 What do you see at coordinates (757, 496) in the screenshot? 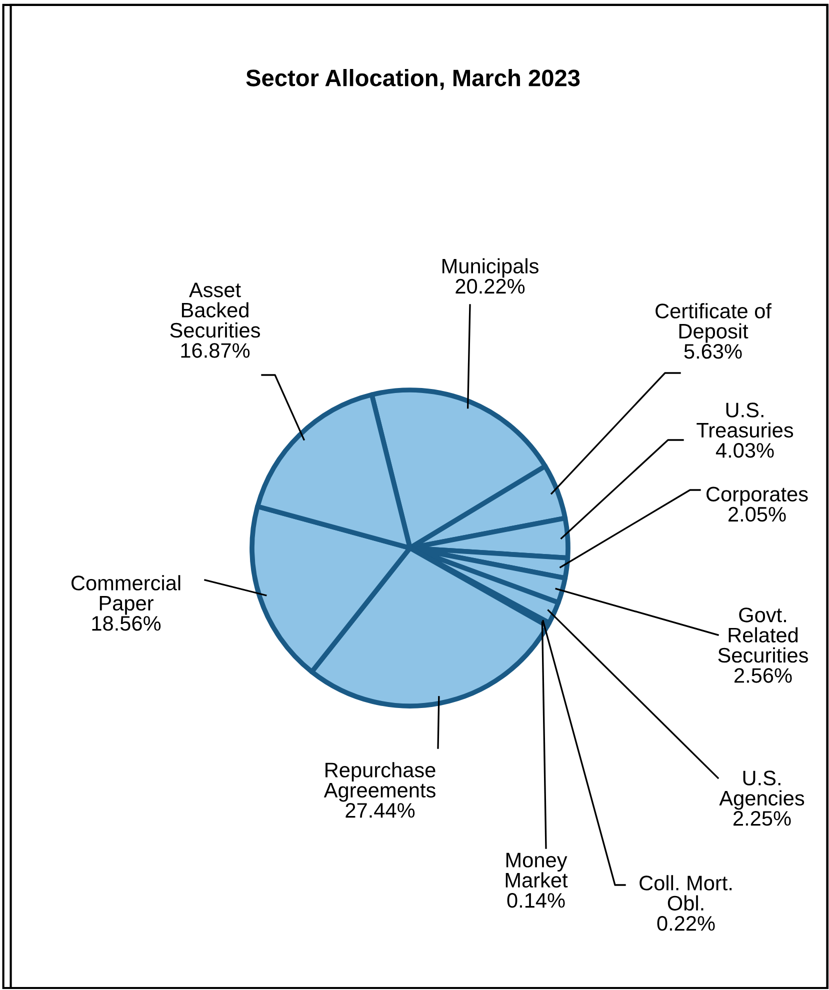
I see `slice-label: Corporates` at bounding box center [757, 496].